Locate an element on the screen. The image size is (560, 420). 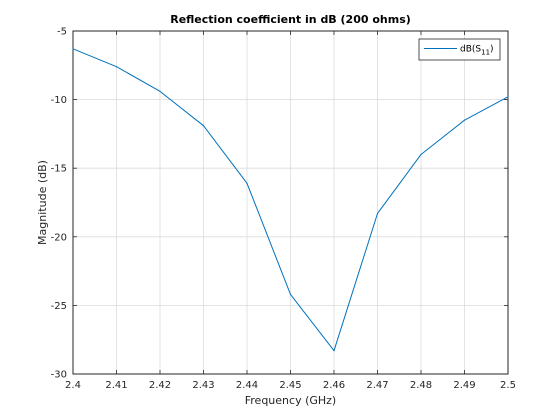
legend-label: dB(S11) is located at coordinates (477, 51).